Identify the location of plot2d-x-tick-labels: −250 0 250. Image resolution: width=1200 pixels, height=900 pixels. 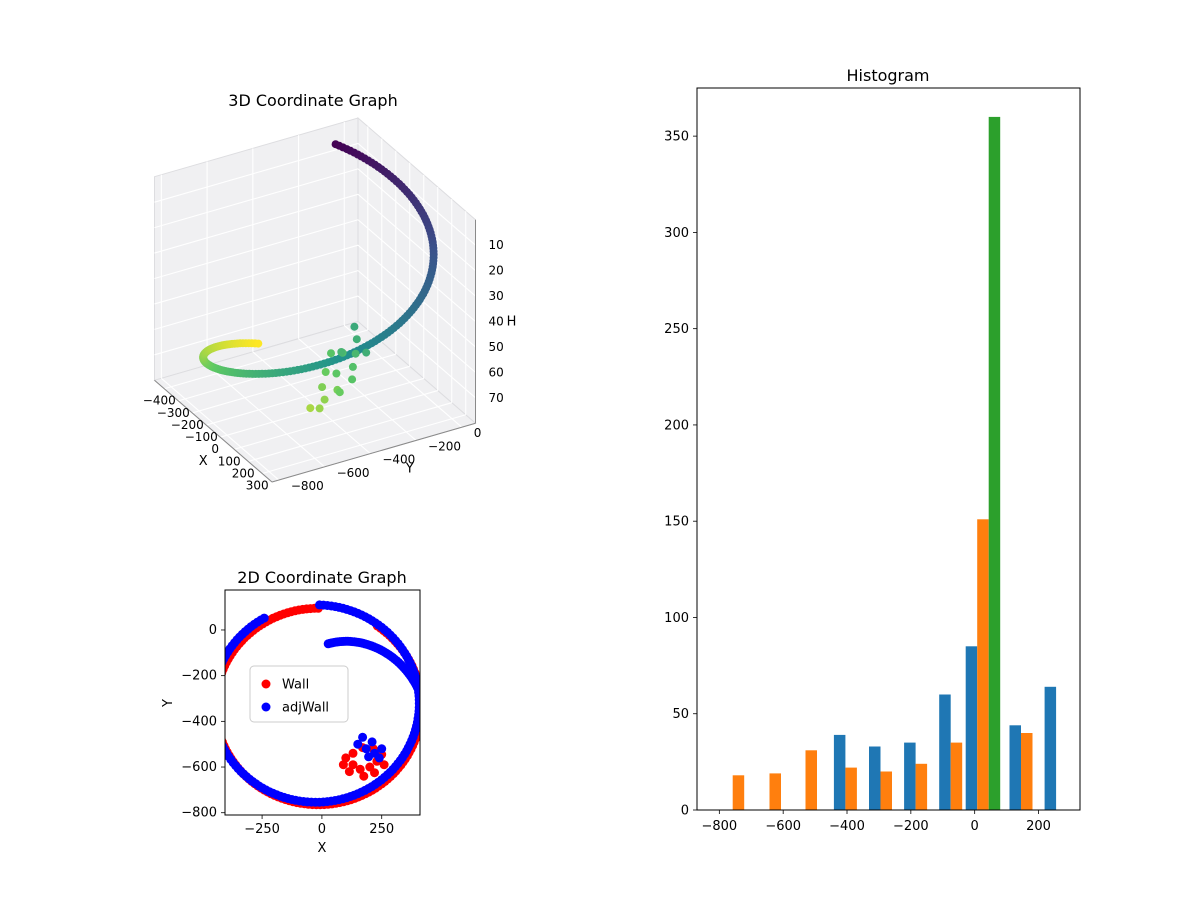
(319, 829).